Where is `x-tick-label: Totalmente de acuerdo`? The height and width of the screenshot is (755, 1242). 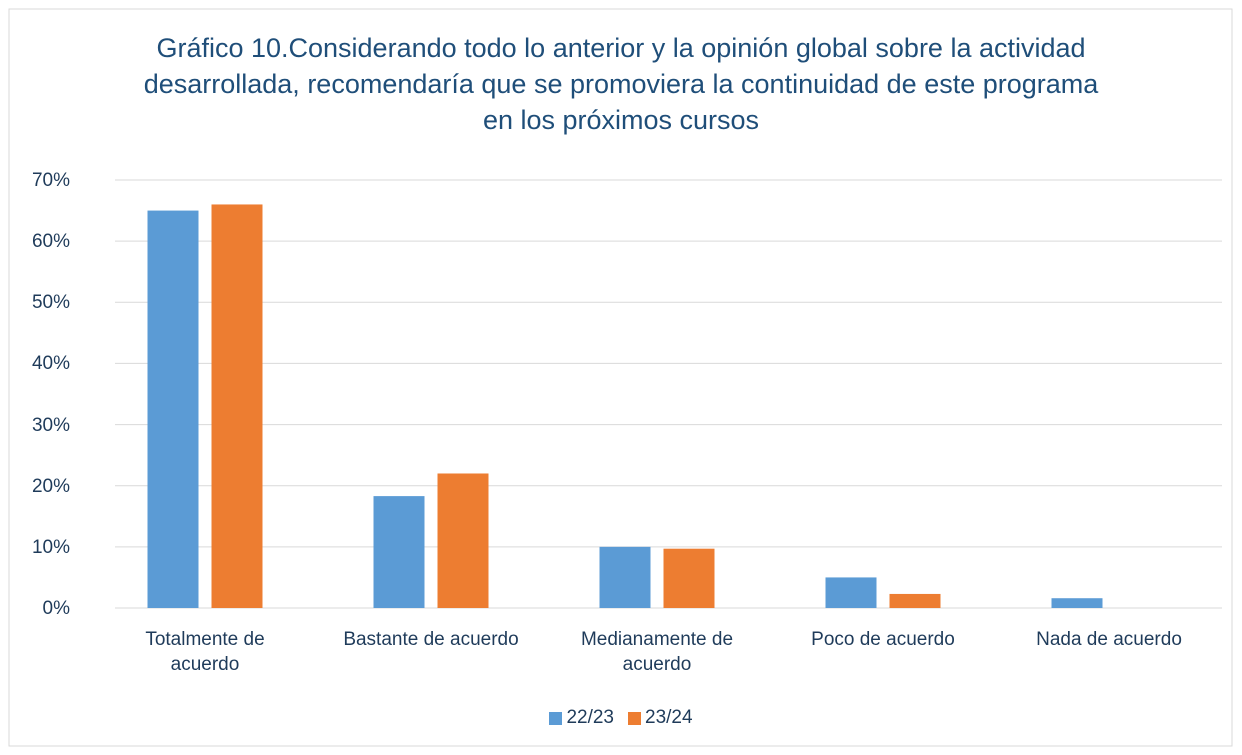 x-tick-label: Totalmente de acuerdo is located at coordinates (205, 652).